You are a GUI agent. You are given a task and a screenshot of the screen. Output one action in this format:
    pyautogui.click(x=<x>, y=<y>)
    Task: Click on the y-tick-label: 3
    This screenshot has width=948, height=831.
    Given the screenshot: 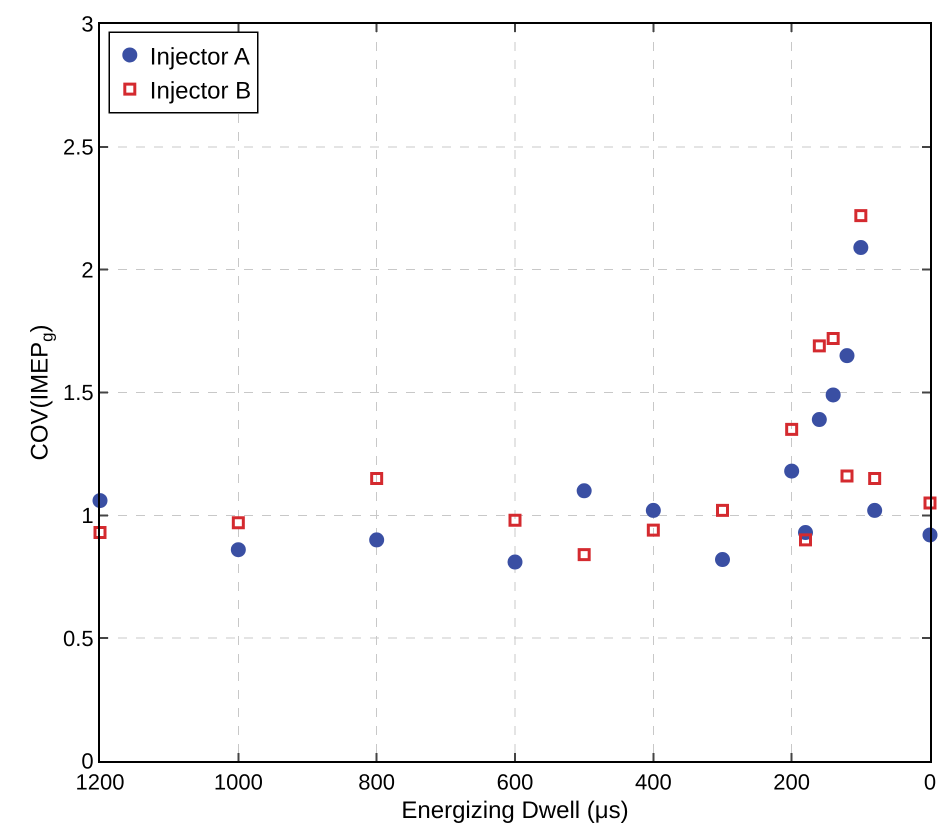 What is the action you would take?
    pyautogui.click(x=87, y=24)
    